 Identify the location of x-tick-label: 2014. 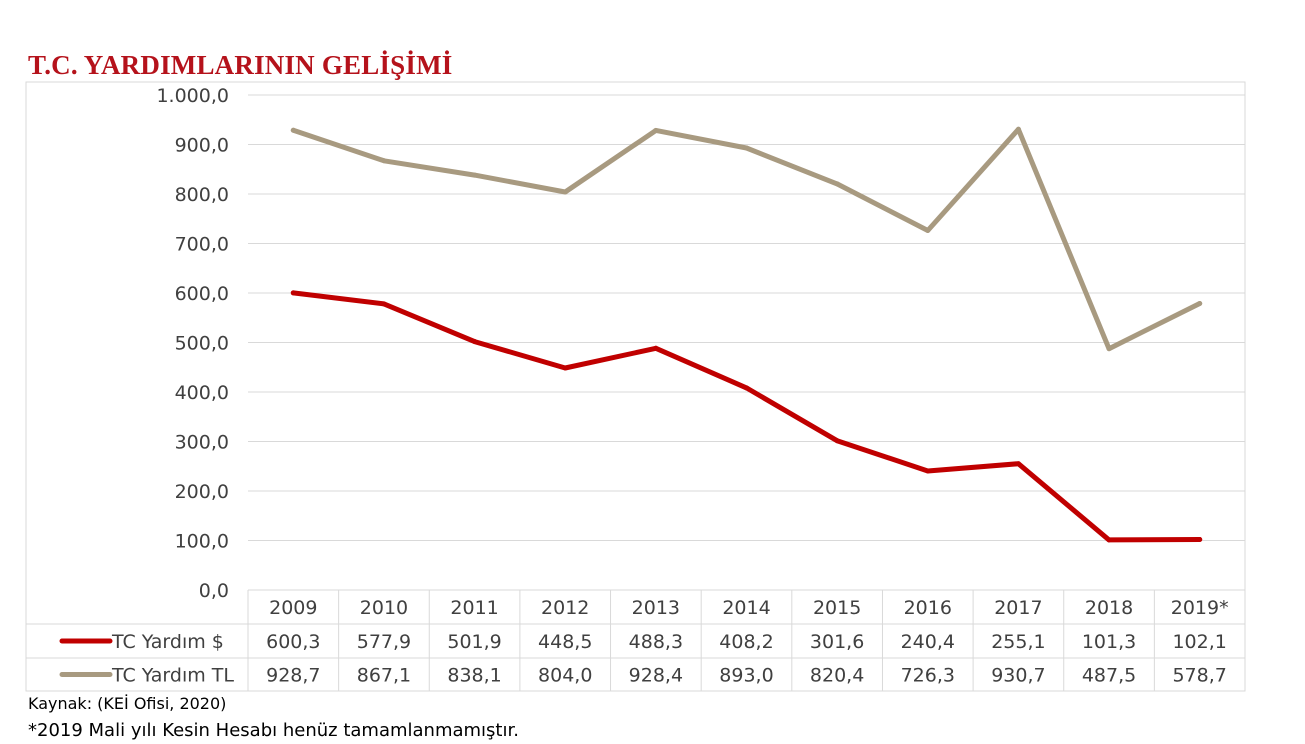
(746, 608).